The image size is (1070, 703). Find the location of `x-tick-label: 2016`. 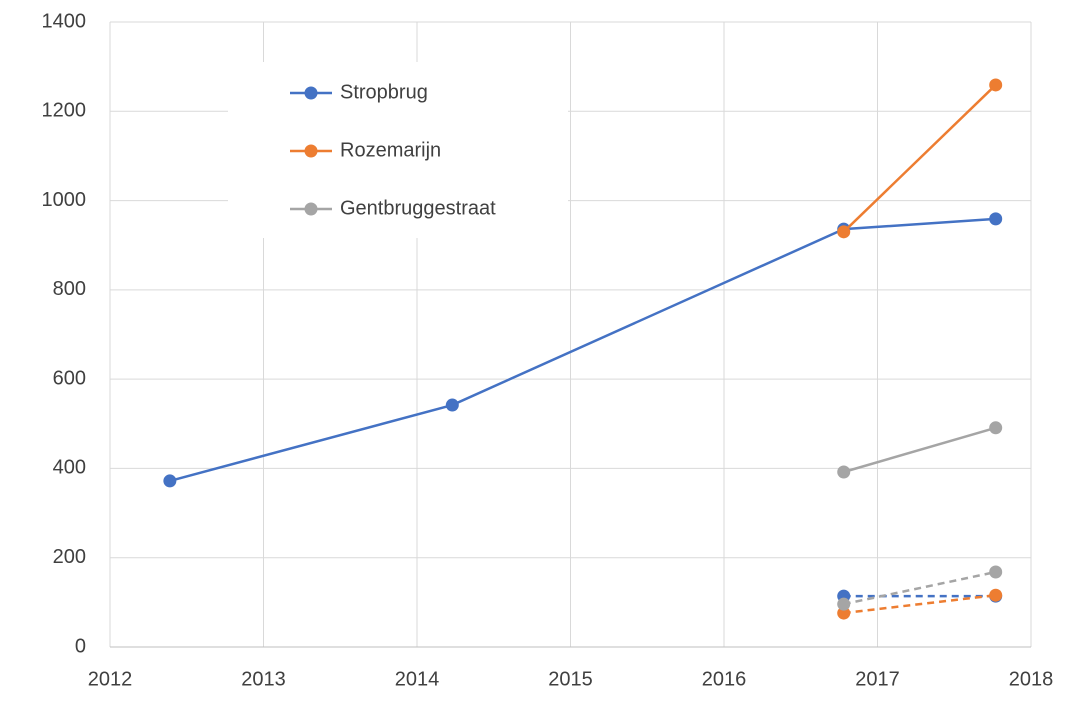

x-tick-label: 2016 is located at coordinates (724, 679).